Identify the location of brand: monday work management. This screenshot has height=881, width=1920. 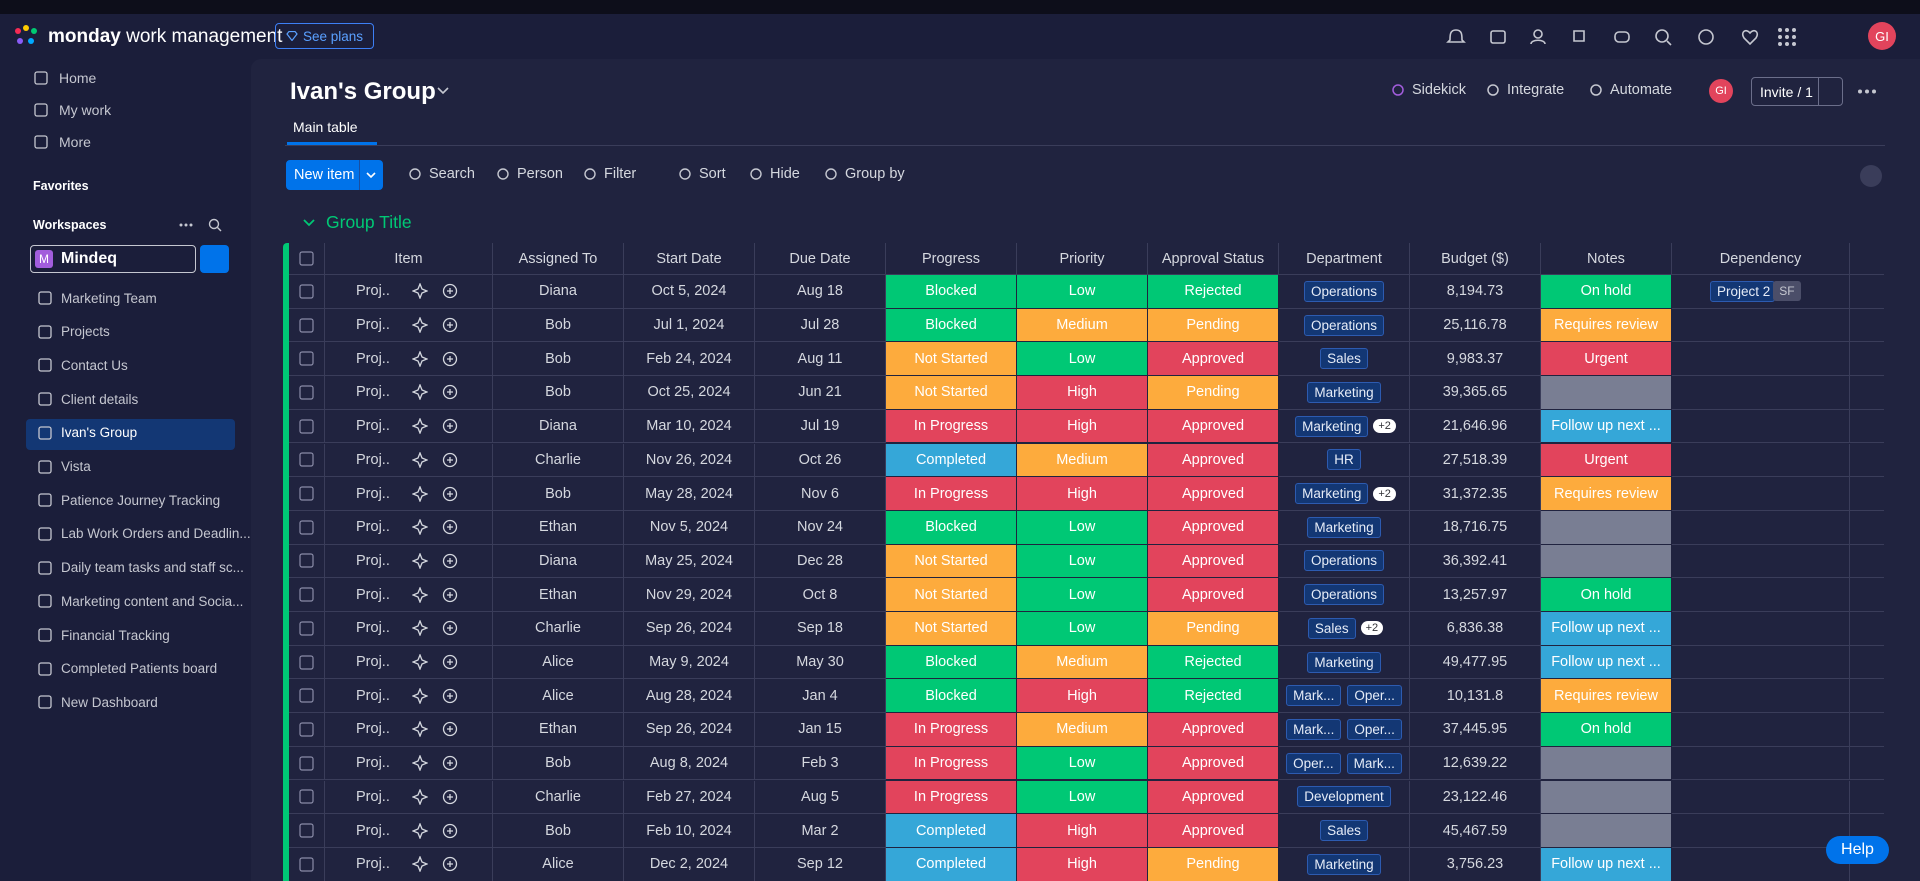
(165, 37).